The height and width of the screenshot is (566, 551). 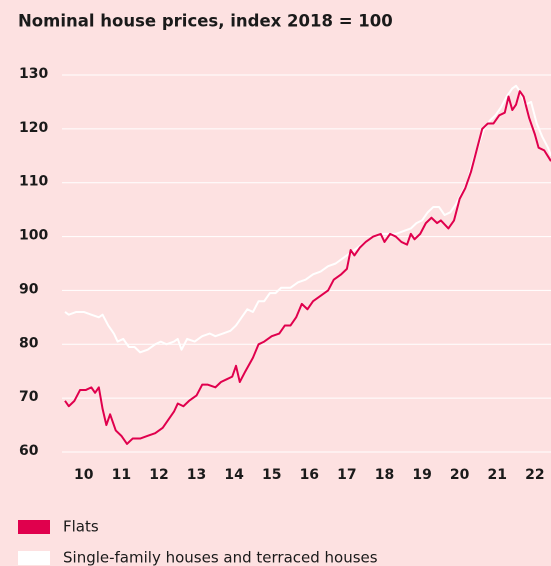 What do you see at coordinates (33, 74) in the screenshot?
I see `y-tick-label: 130` at bounding box center [33, 74].